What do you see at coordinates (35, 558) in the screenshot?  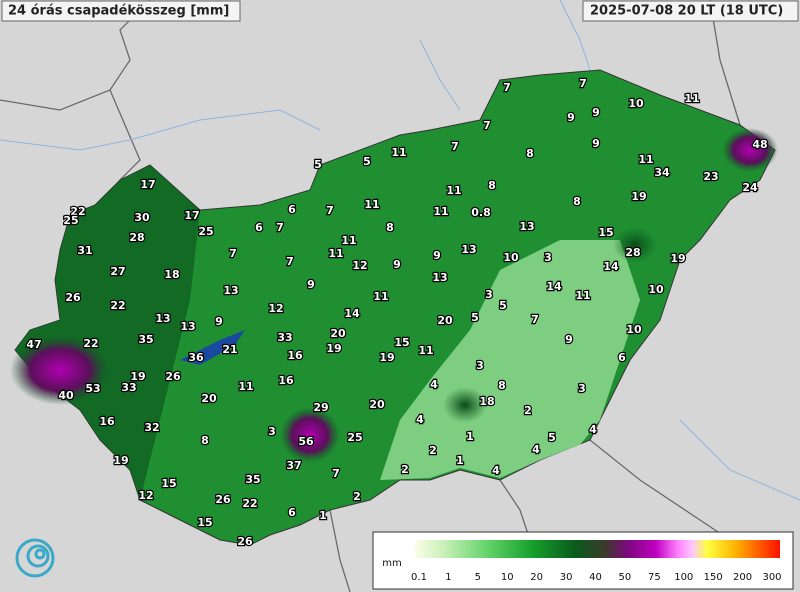 I see `logo` at bounding box center [35, 558].